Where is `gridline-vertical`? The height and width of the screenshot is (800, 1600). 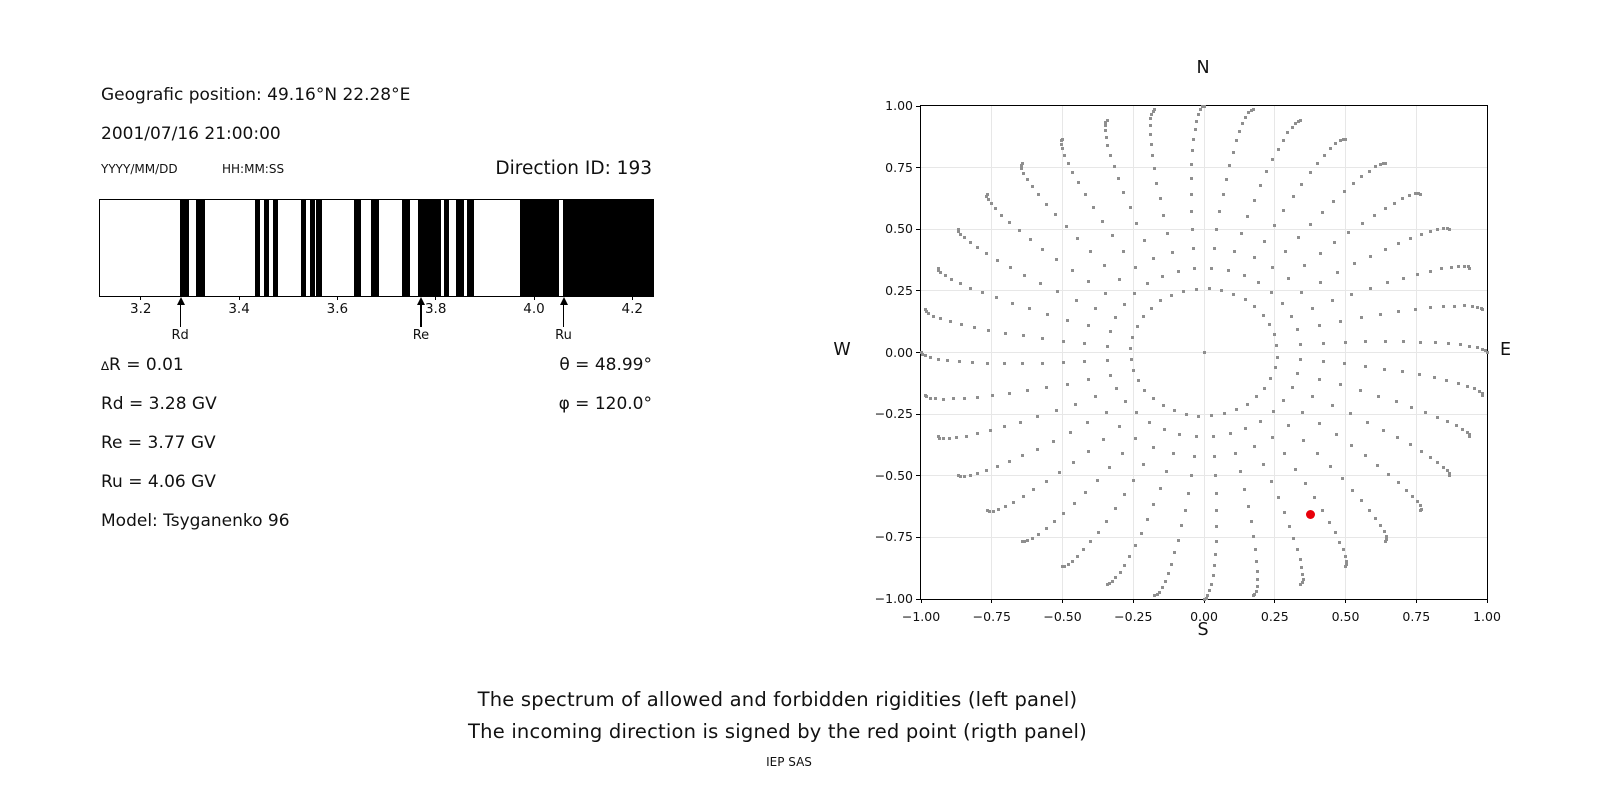
gridline-vertical is located at coordinates (1275, 352).